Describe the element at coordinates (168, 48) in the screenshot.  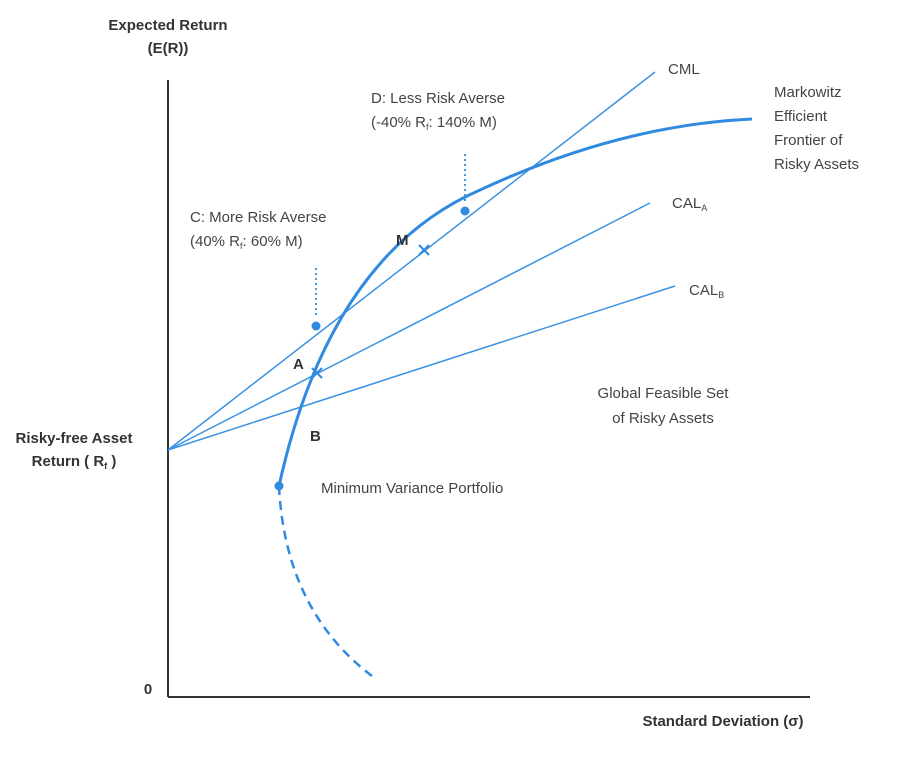
I see `y-axis-label-sub: (E(R))` at that location.